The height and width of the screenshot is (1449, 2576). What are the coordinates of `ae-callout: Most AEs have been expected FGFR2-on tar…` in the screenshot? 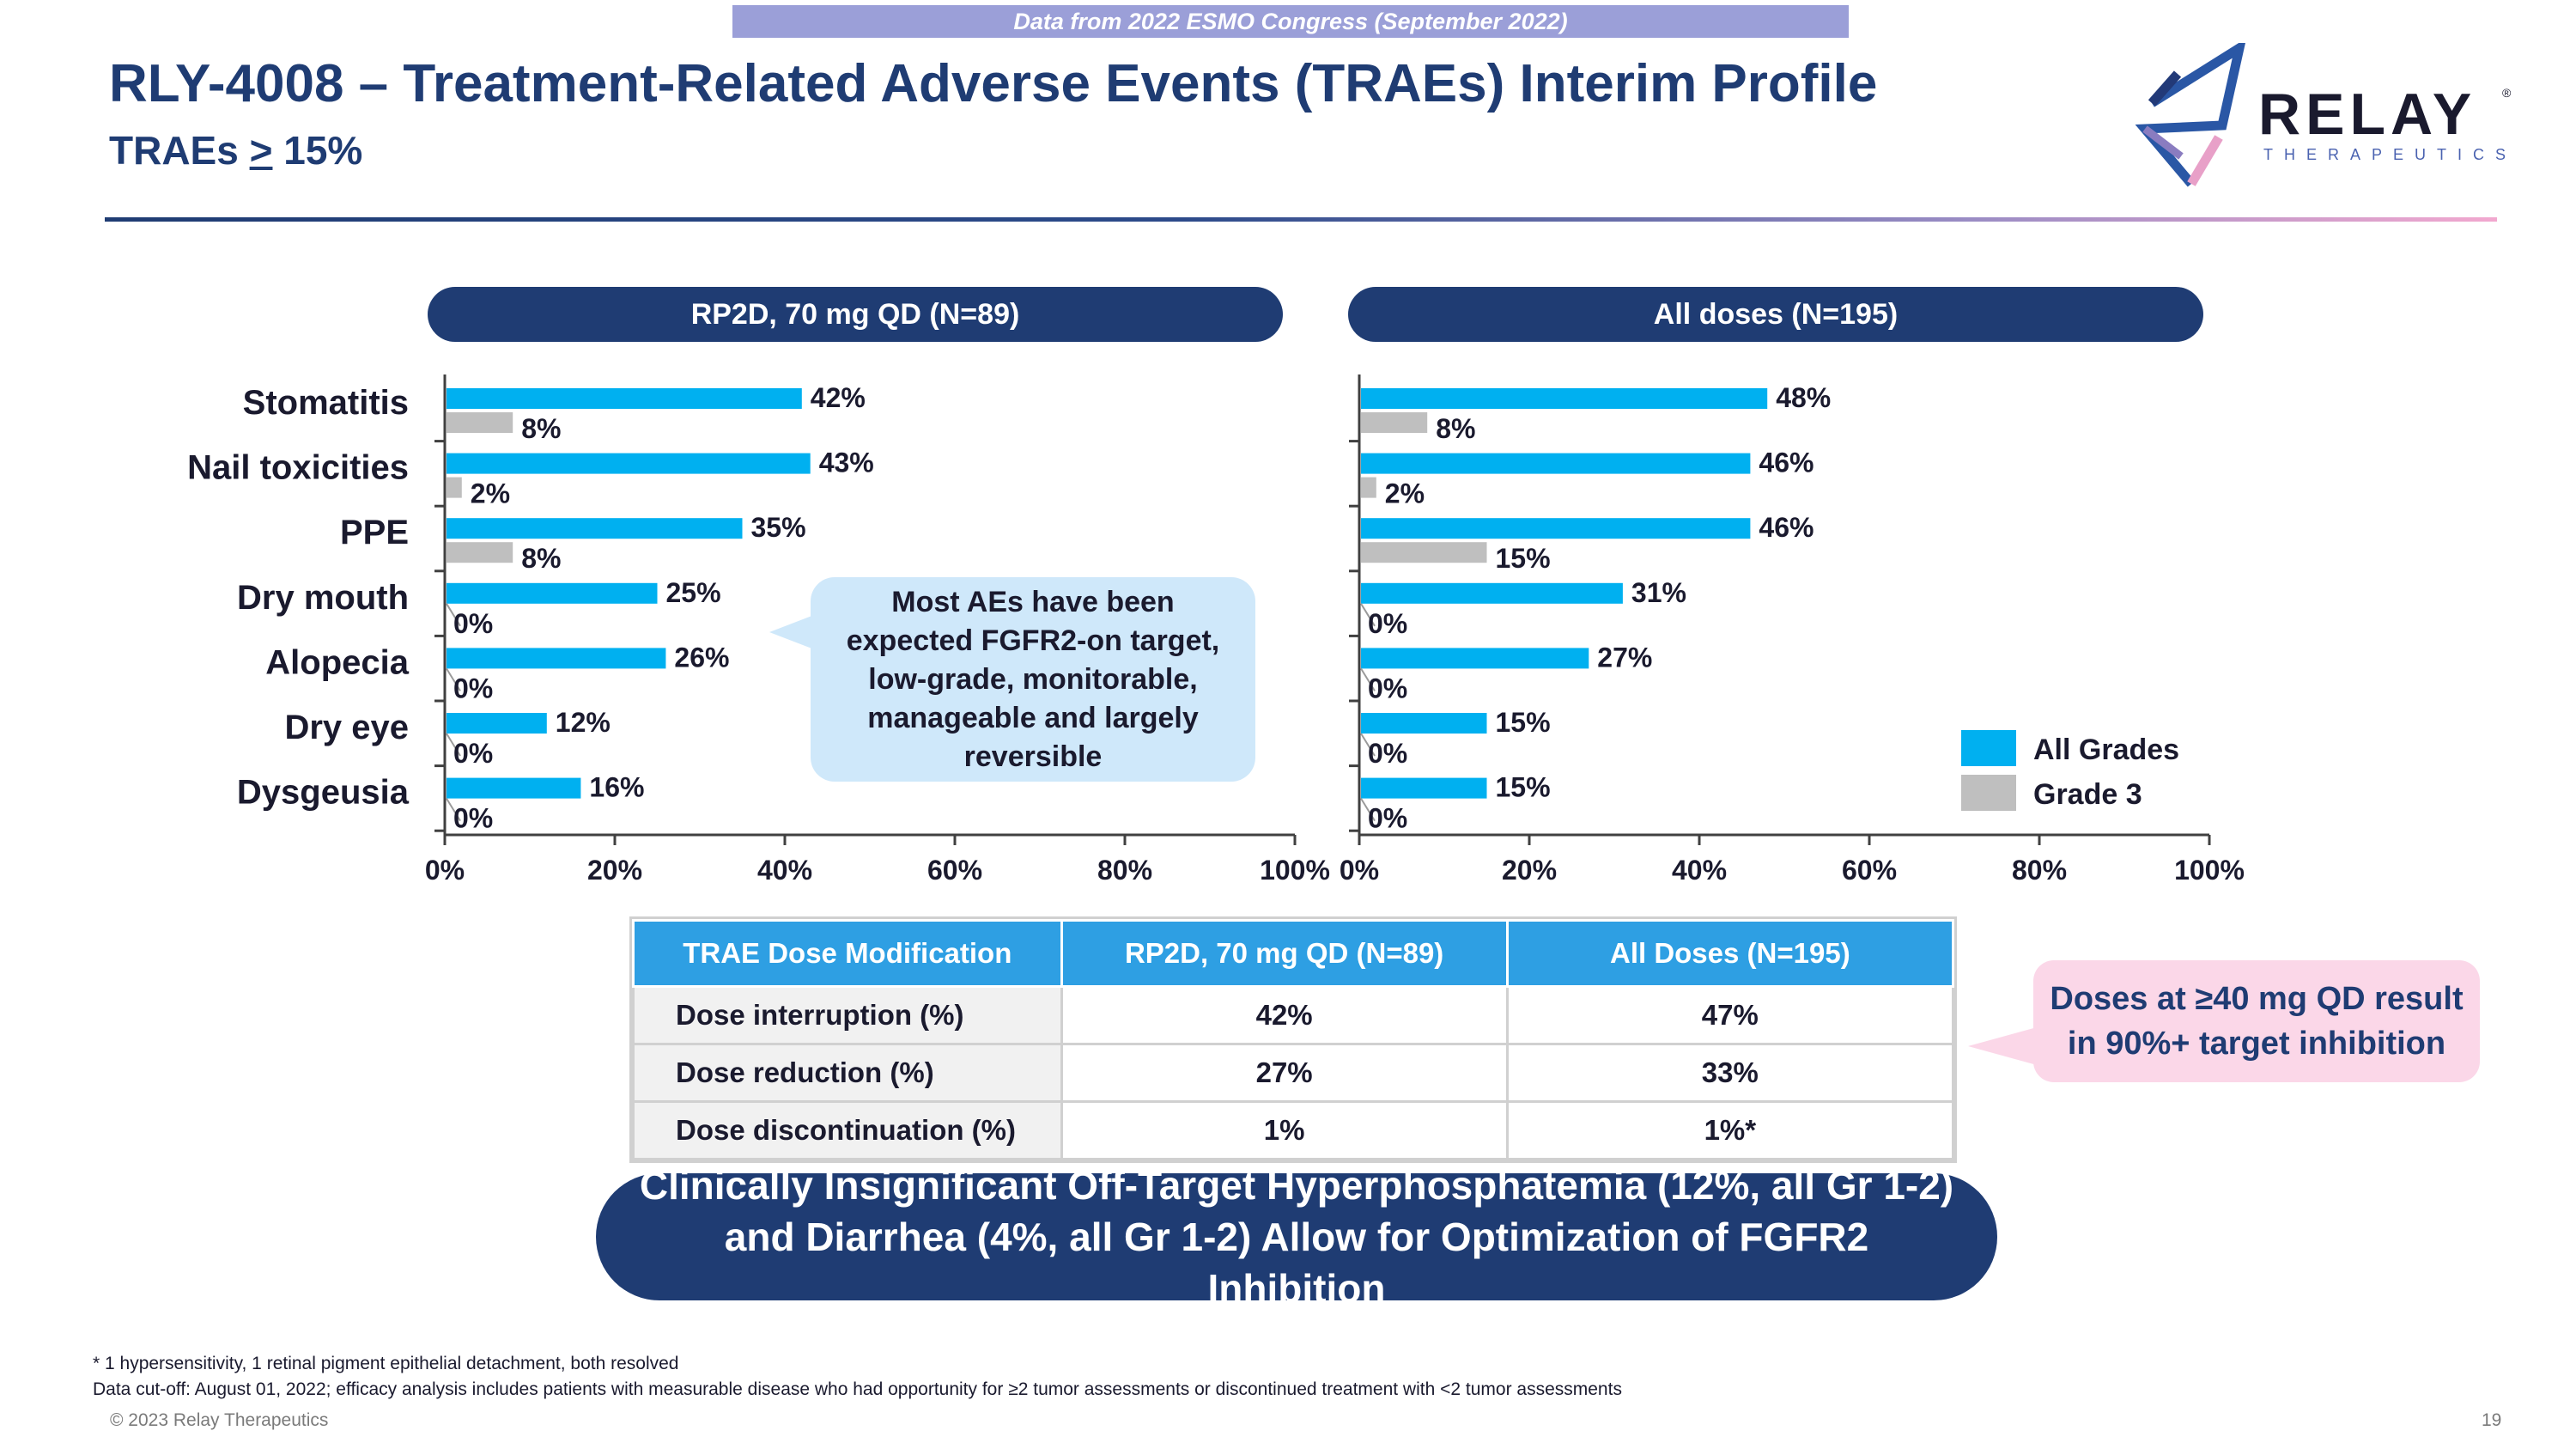 It's located at (1033, 679).